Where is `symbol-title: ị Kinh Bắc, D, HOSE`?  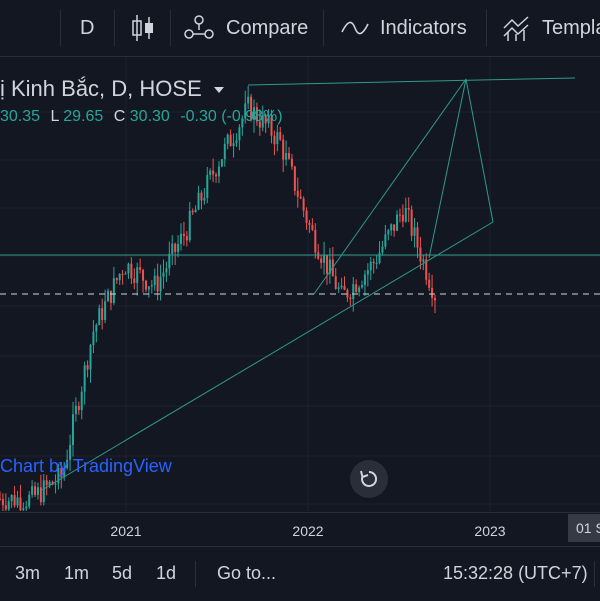 symbol-title: ị Kinh Bắc, D, HOSE is located at coordinates (112, 89).